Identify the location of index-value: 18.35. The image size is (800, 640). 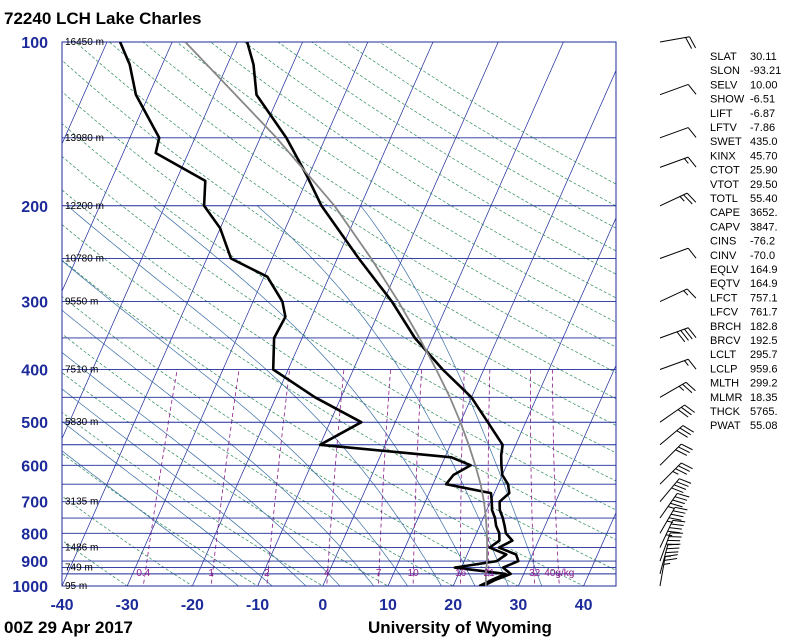
(764, 398).